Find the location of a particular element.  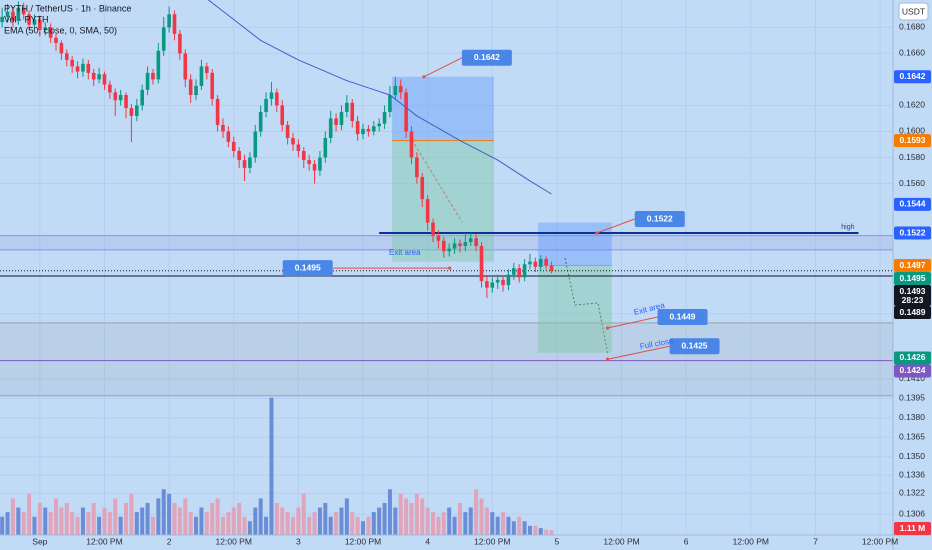

price-tag-label: 0.1522 is located at coordinates (913, 232).